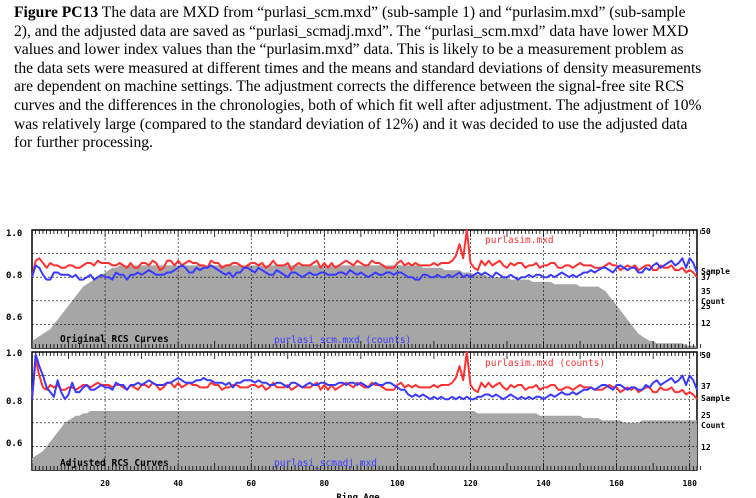  What do you see at coordinates (178, 483) in the screenshot?
I see `x-tick-label: 40` at bounding box center [178, 483].